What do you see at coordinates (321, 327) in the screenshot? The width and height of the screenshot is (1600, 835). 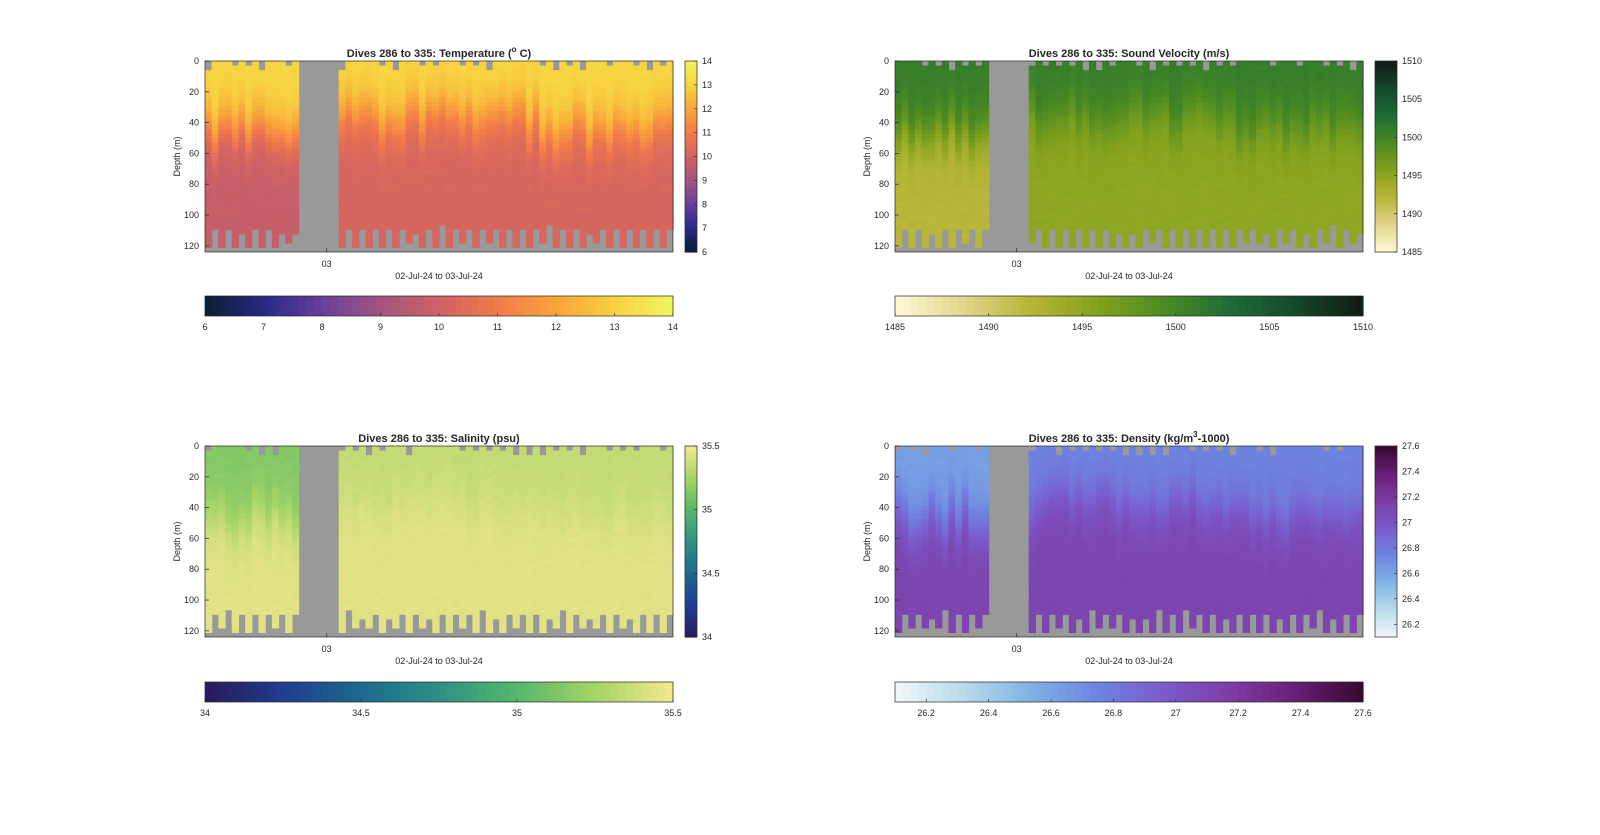 I see `colorbar-tick-label: 8` at bounding box center [321, 327].